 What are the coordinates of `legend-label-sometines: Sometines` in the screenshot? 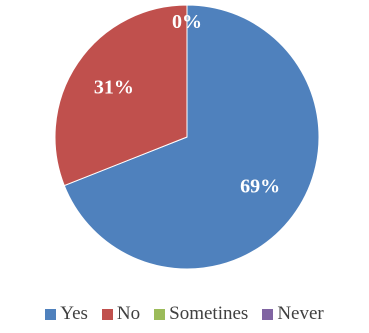 It's located at (209, 313).